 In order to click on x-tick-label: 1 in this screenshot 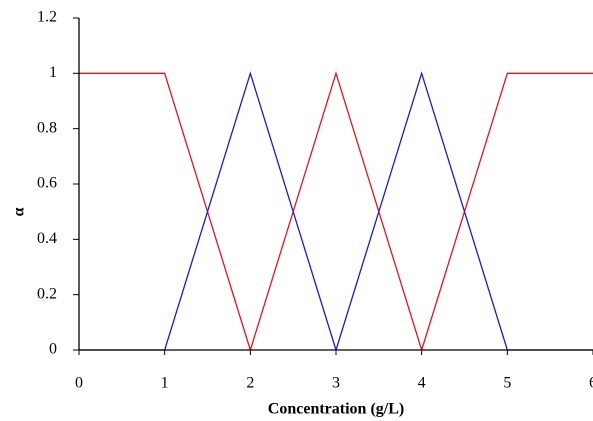, I will do `click(165, 383)`.